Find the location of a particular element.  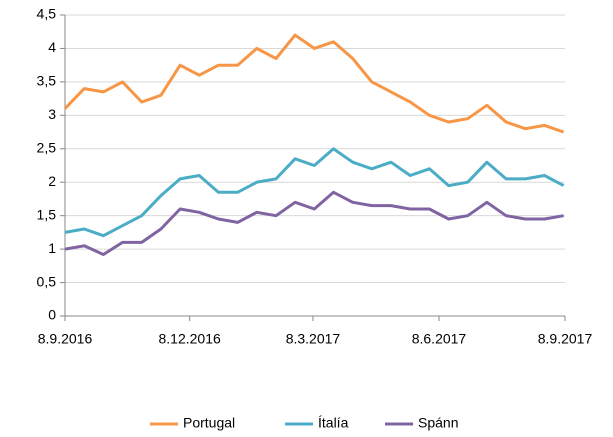

x-tick-label: 8.9.2016 is located at coordinates (65, 339).